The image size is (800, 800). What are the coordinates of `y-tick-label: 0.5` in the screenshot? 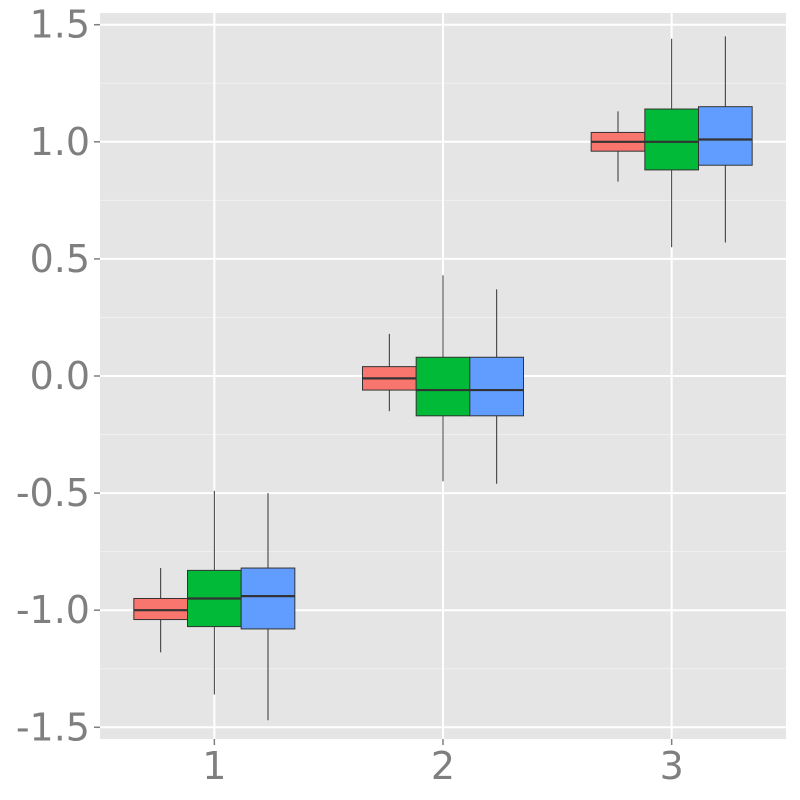 It's located at (60, 259).